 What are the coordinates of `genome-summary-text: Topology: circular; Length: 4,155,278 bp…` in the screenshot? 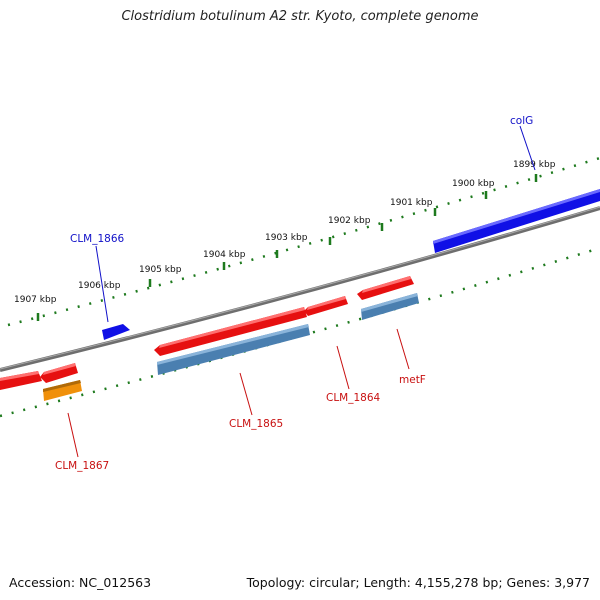 It's located at (418, 582).